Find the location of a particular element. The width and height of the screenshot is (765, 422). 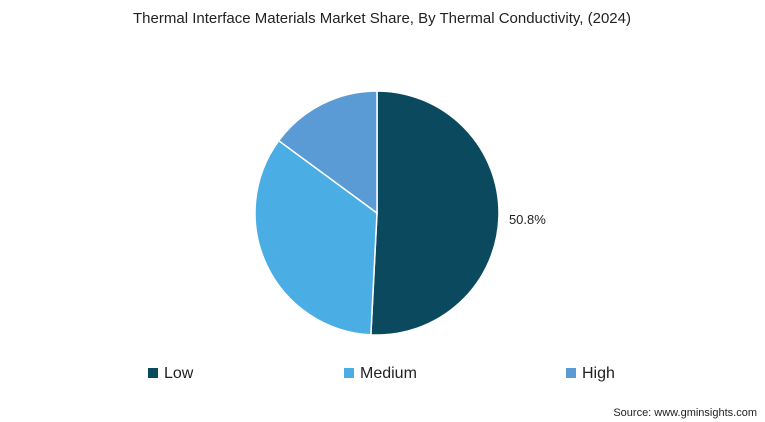

source: Source: www.gminsights.com is located at coordinates (685, 413).